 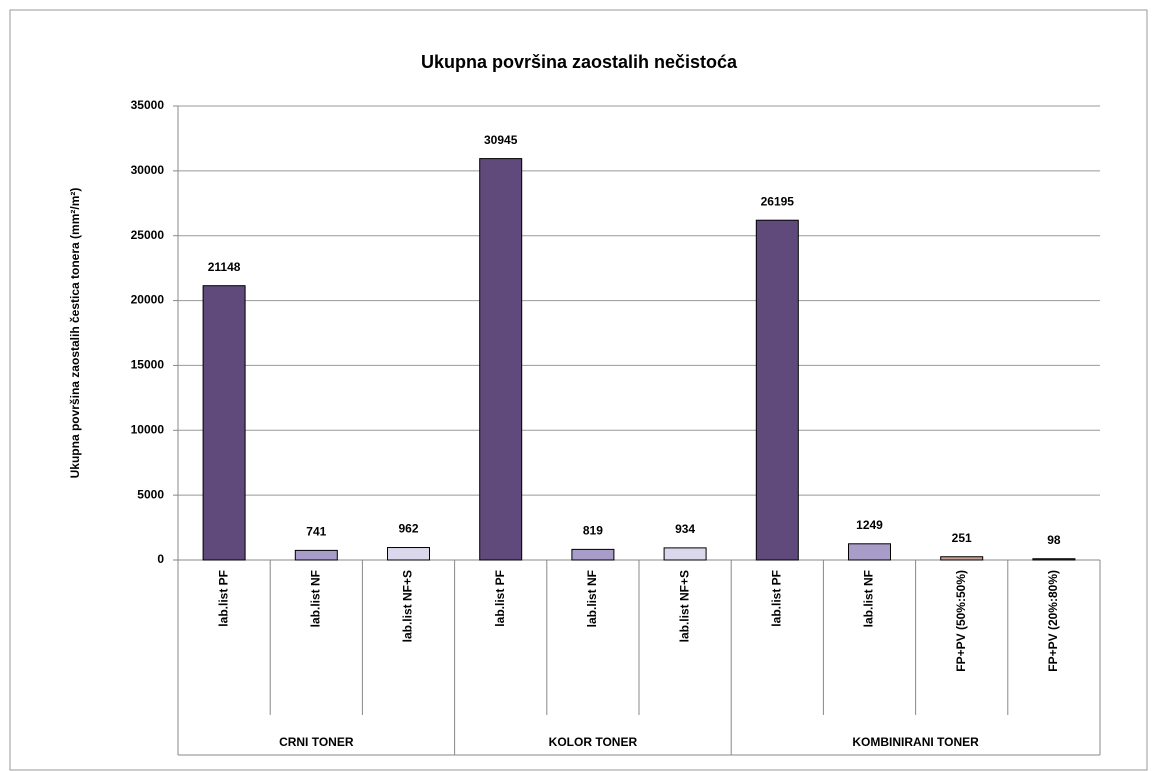 What do you see at coordinates (685, 529) in the screenshot?
I see `value-label: 934` at bounding box center [685, 529].